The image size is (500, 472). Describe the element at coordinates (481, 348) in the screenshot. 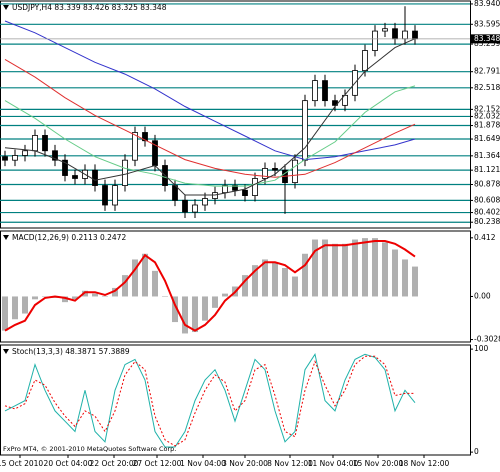

I see `y-tick-label: 100` at that location.